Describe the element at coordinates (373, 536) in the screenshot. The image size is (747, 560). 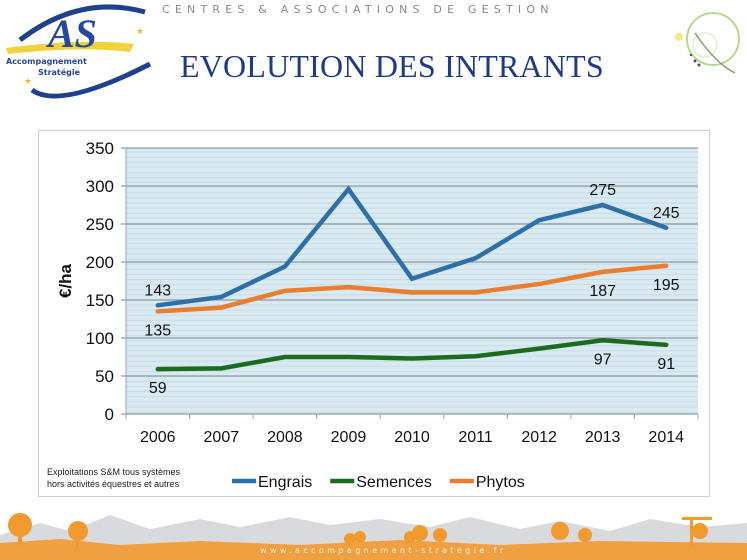
I see `footer-landscape-banner` at that location.